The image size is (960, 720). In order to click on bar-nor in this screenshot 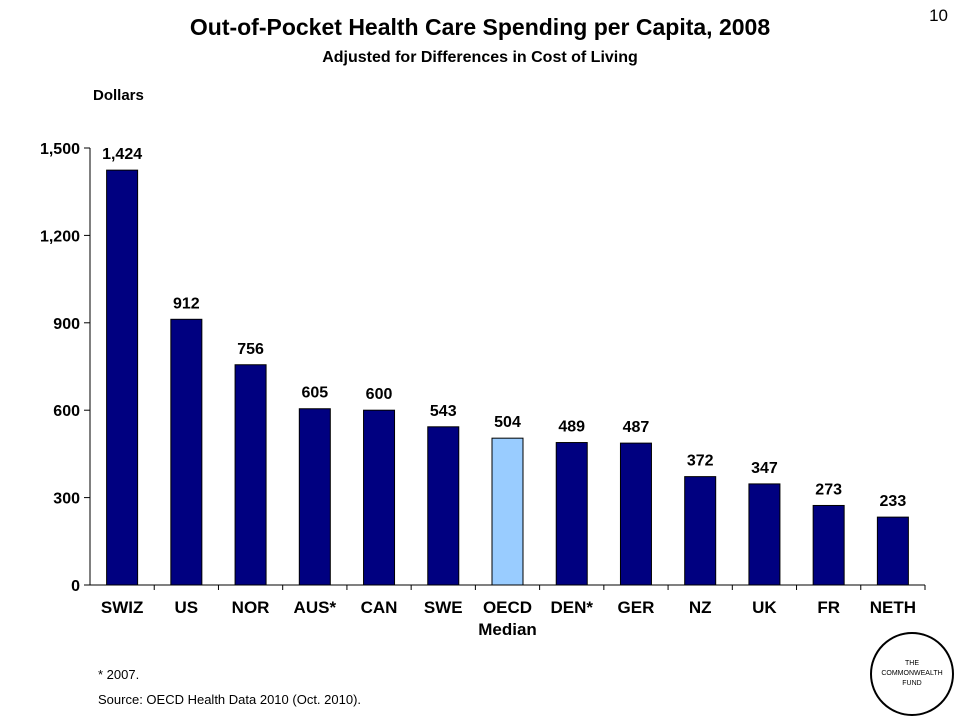, I will do `click(250, 475)`.